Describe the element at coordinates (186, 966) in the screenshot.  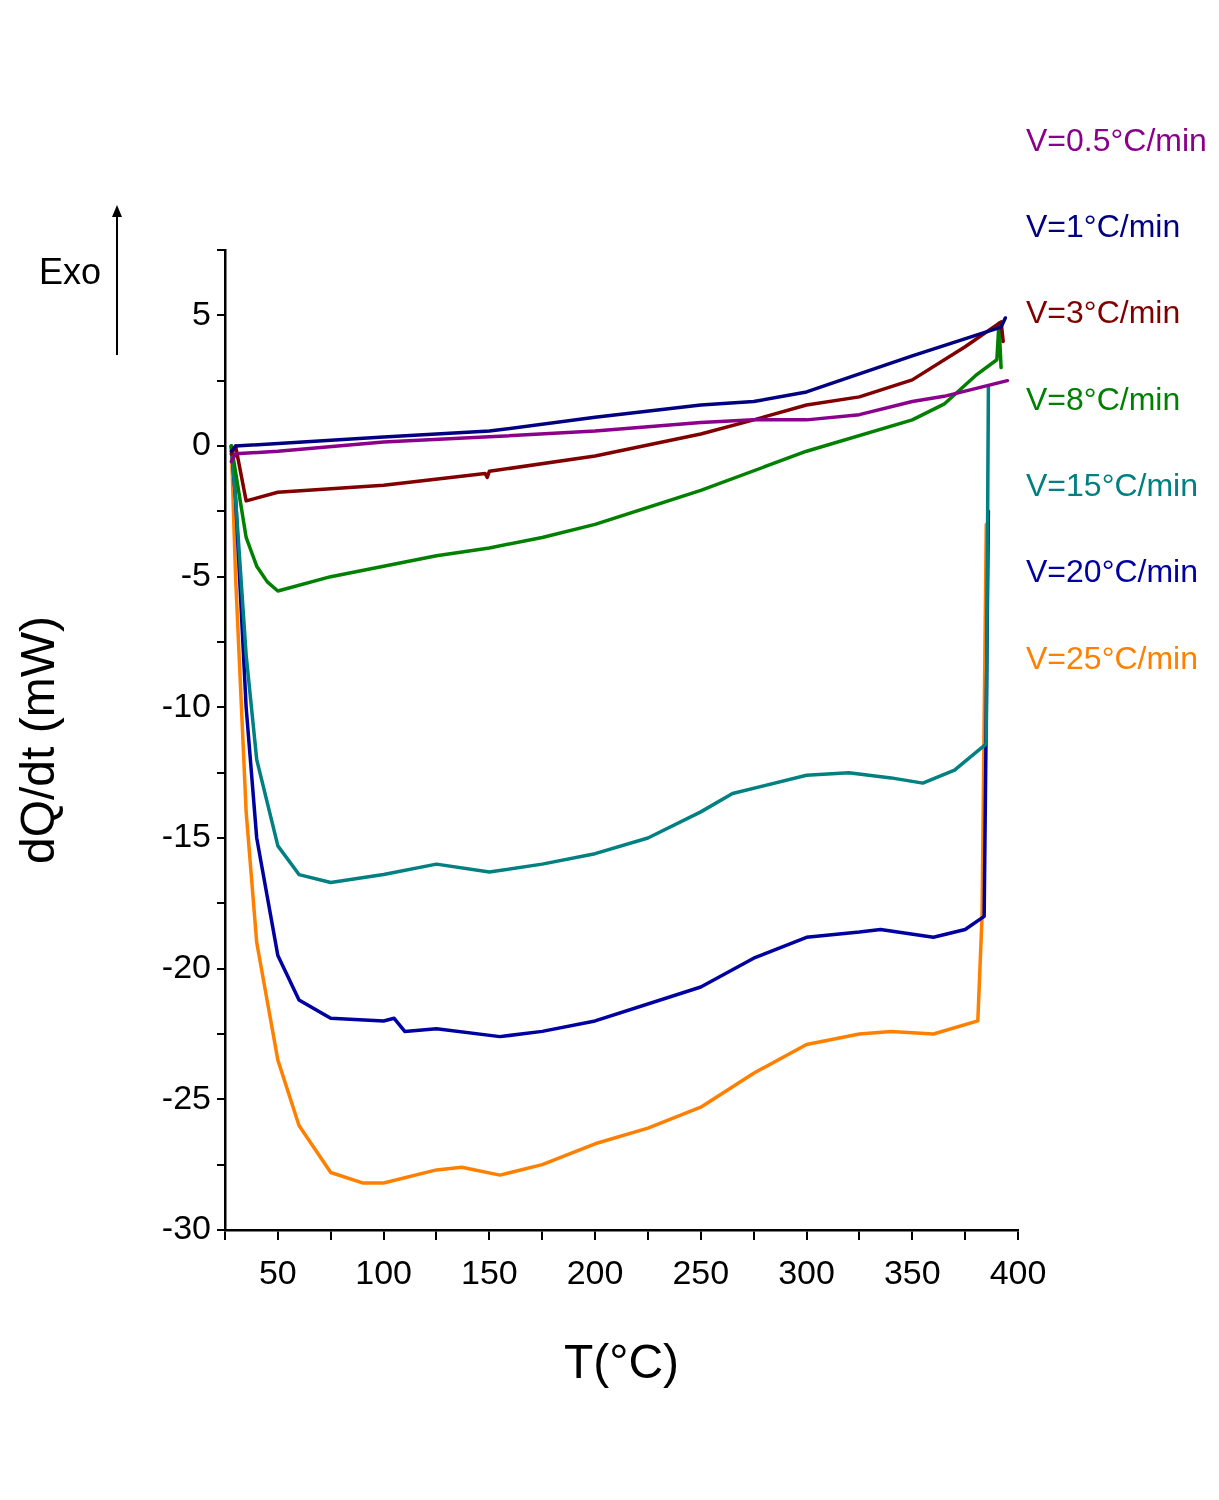
I see `y-tick-label: -20` at that location.